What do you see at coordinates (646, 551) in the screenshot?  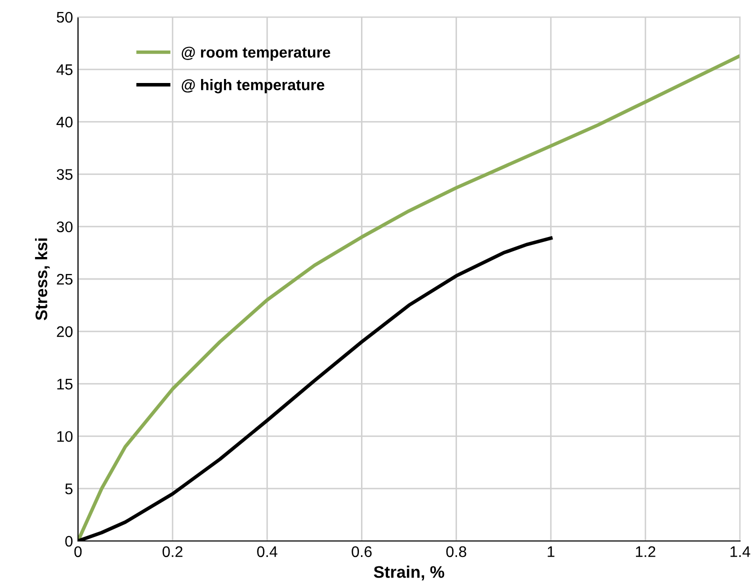 I see `x-tick-label: 1.2` at bounding box center [646, 551].